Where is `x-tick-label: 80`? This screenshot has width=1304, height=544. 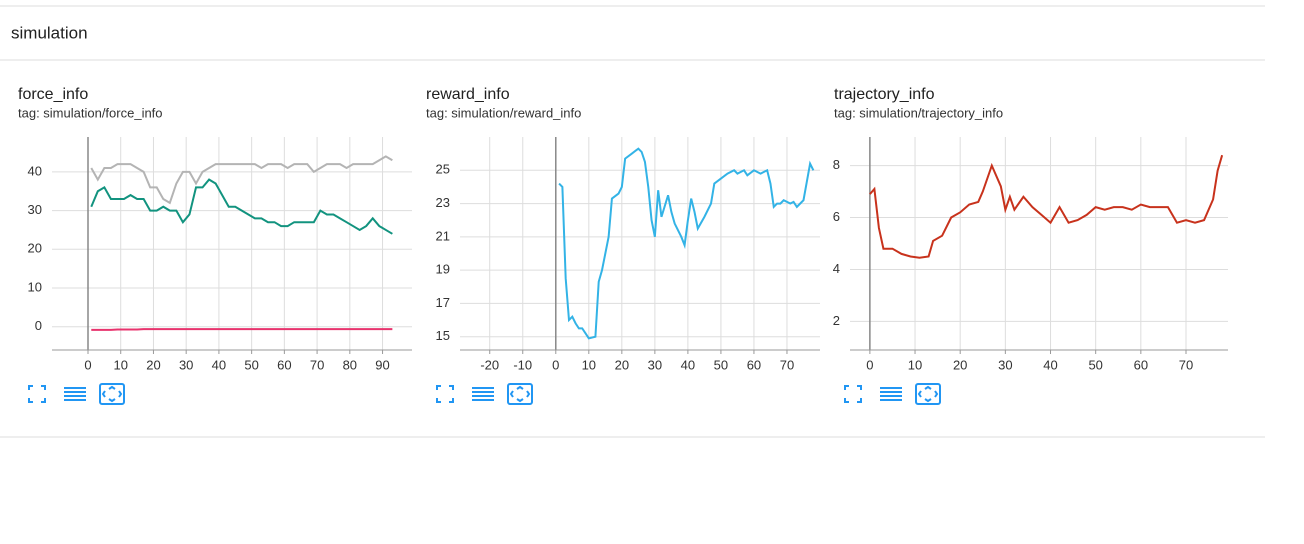 x-tick-label: 80 is located at coordinates (350, 364).